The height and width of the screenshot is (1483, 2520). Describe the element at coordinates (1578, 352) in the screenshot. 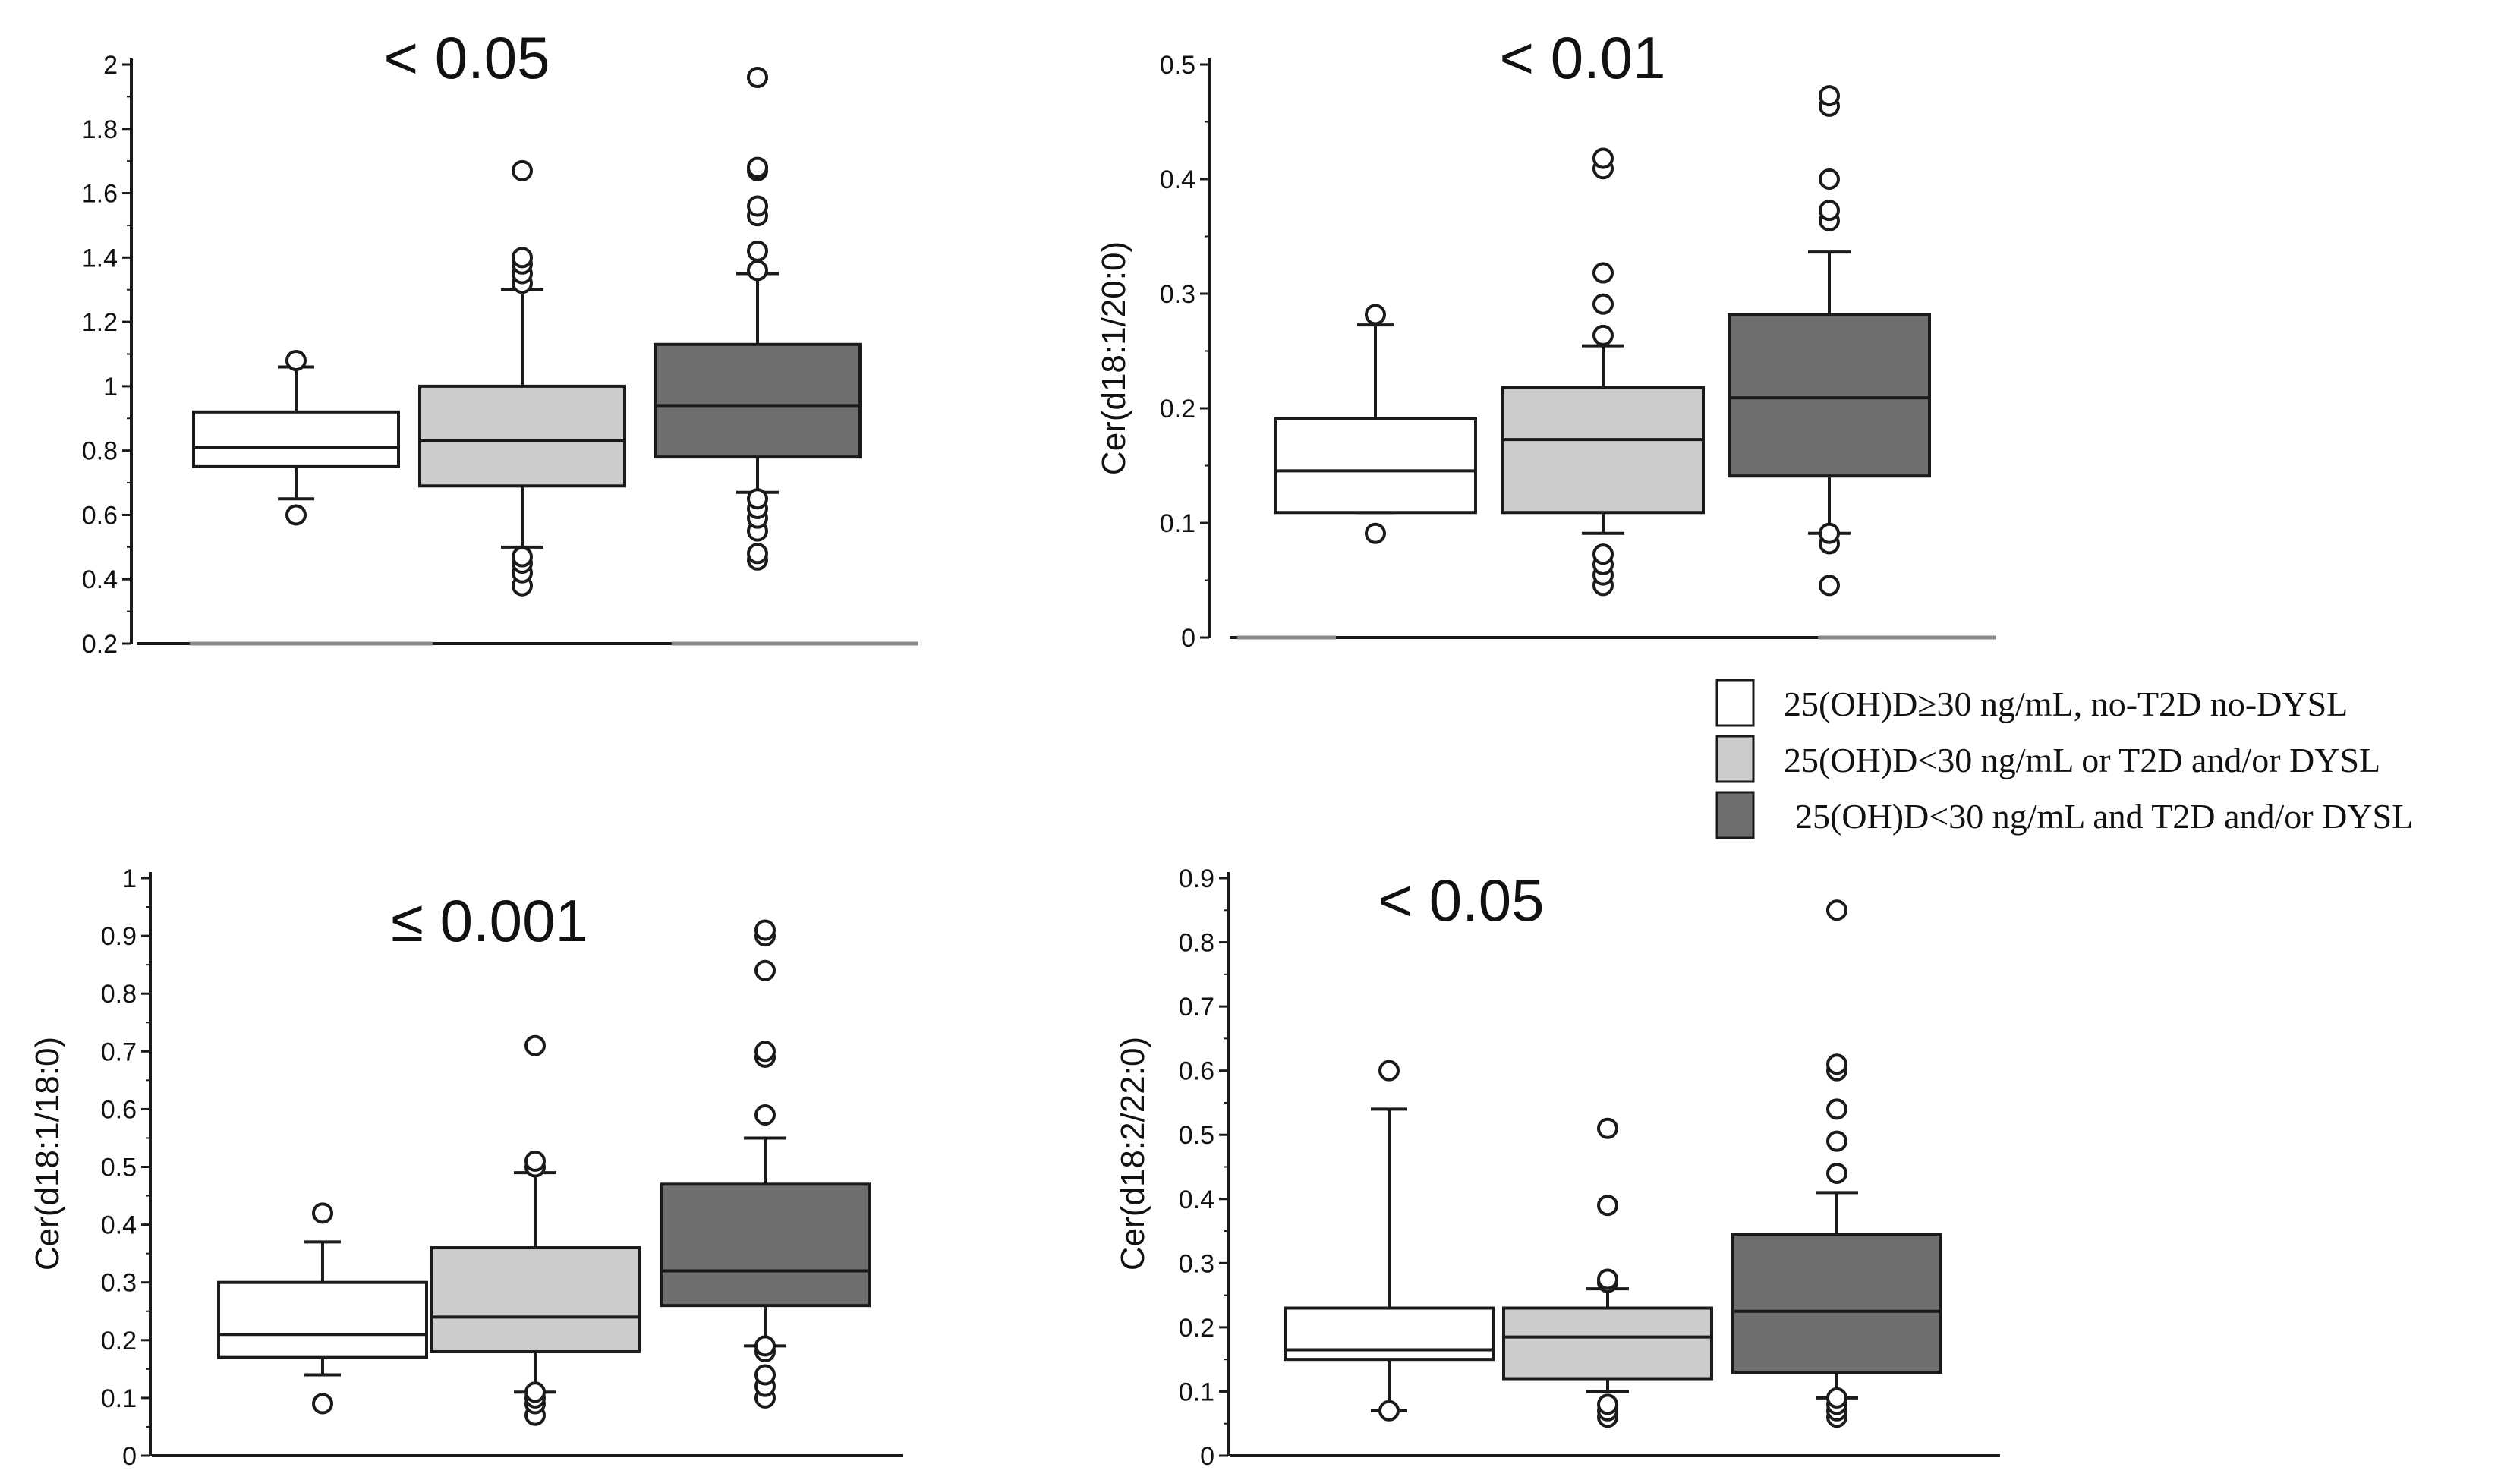

I see `panel-2-plot: 0 0.1 0.2 0.3 0.4 0.5` at that location.